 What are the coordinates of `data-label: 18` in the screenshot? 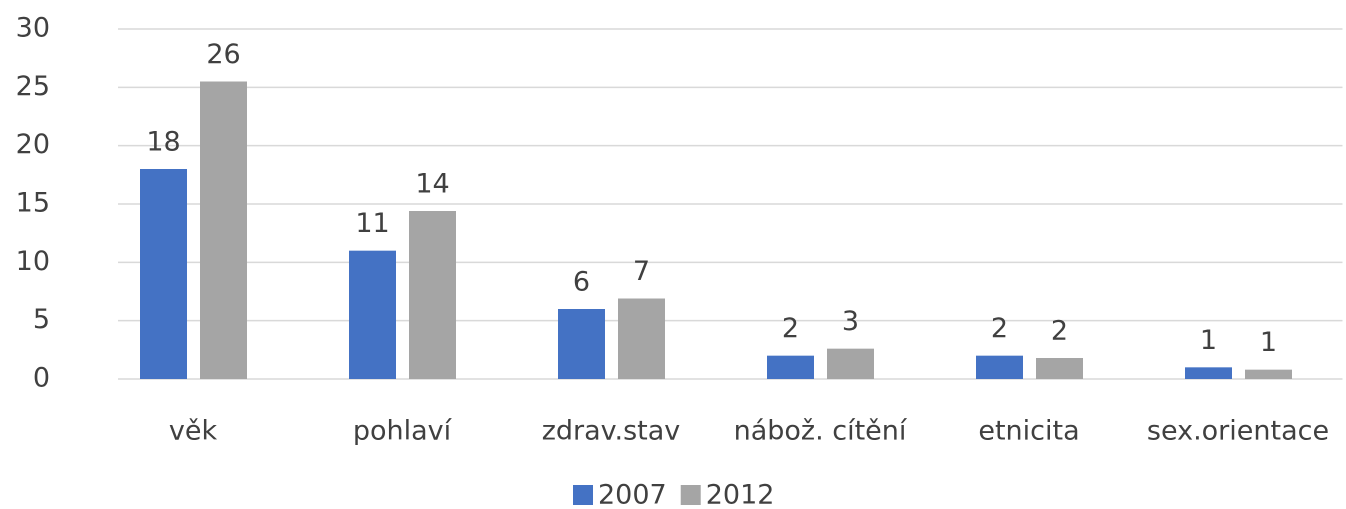 It's located at (163, 142).